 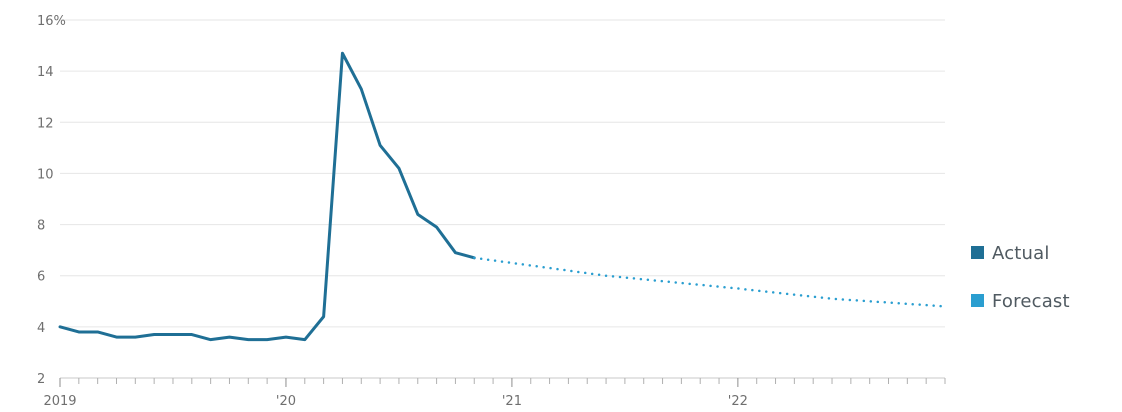 What do you see at coordinates (1031, 301) in the screenshot?
I see `forecast-legend-label: Forecast` at bounding box center [1031, 301].